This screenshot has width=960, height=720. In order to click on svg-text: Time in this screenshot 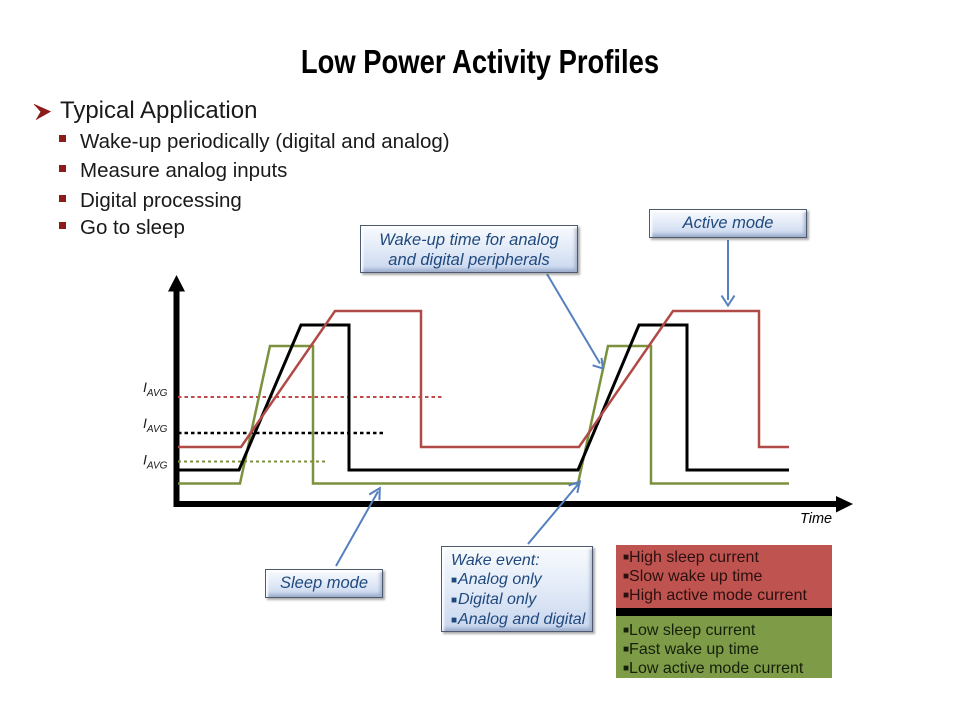, I will do `click(816, 519)`.